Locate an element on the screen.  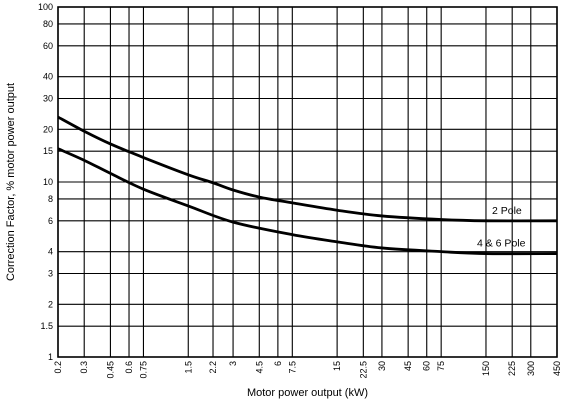
x-tick-label: 0.2 is located at coordinates (58, 367).